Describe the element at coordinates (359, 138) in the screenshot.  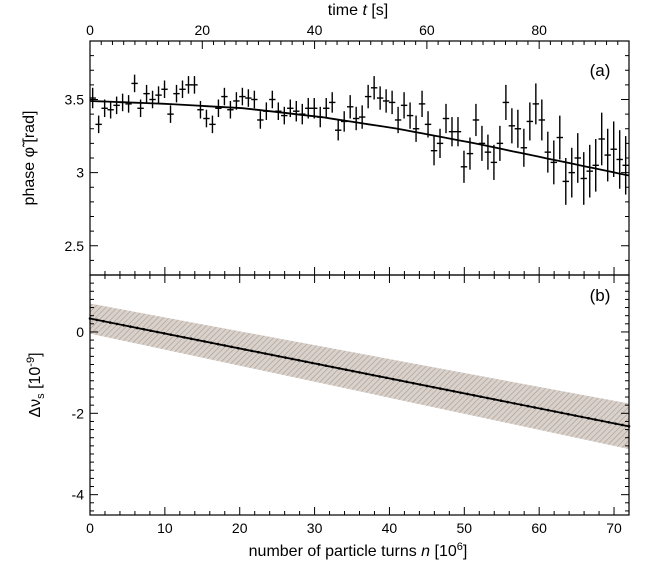
I see `panel-a-fit-curve` at that location.